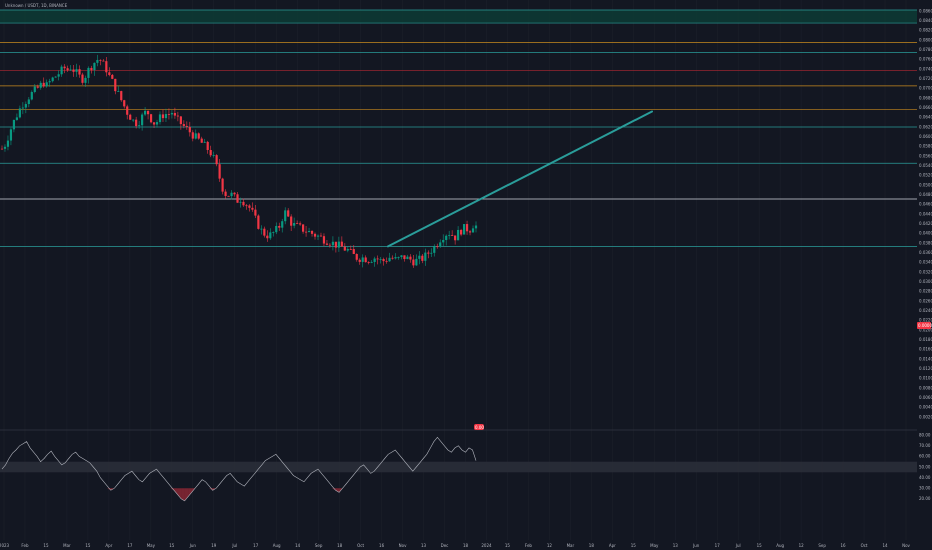 The height and width of the screenshot is (550, 932). What do you see at coordinates (130, 545) in the screenshot?
I see `time-tick-label: 17` at bounding box center [130, 545].